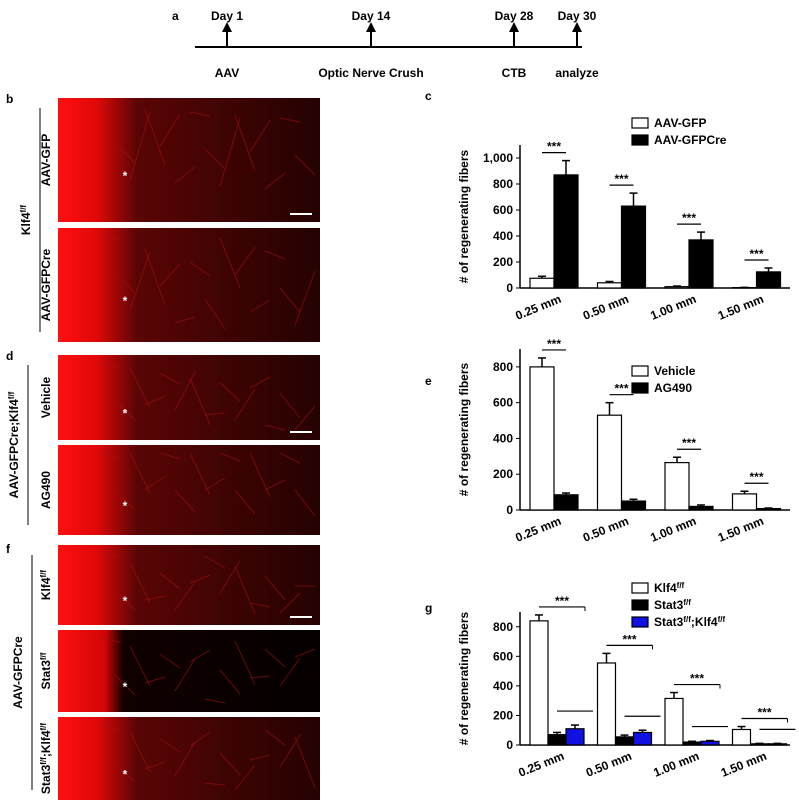 The height and width of the screenshot is (812, 799). I want to click on timeline-day: Day 30, so click(577, 16).